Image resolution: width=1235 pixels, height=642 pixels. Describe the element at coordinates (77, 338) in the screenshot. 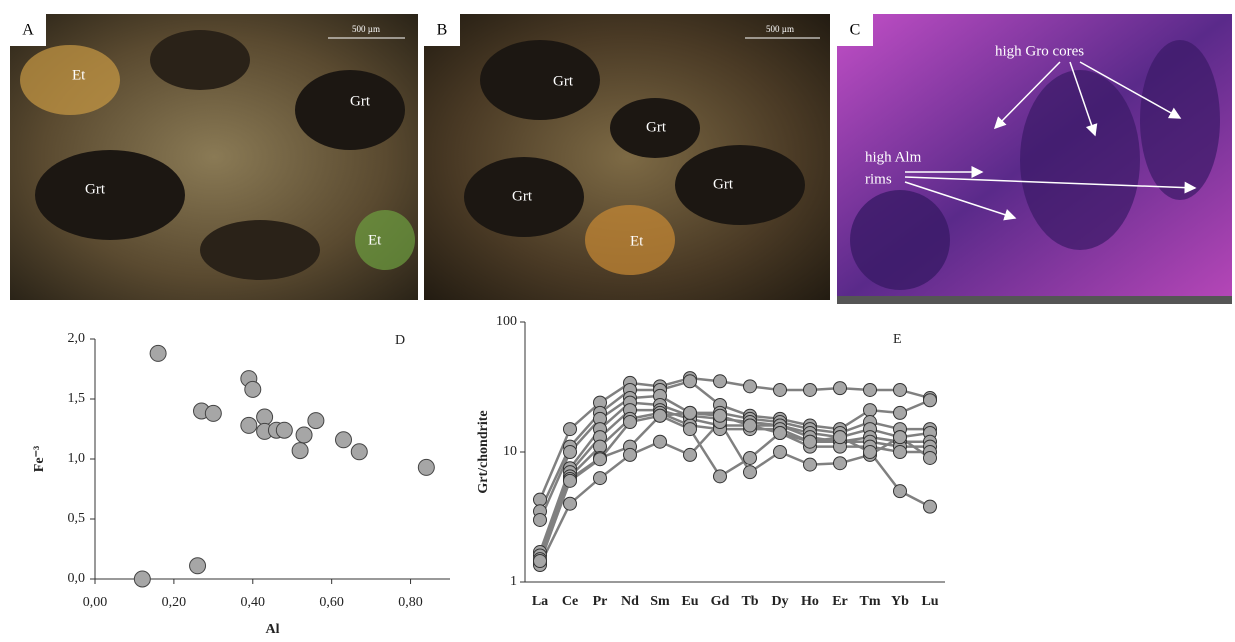

I see `y-tick-label: 2,0` at that location.